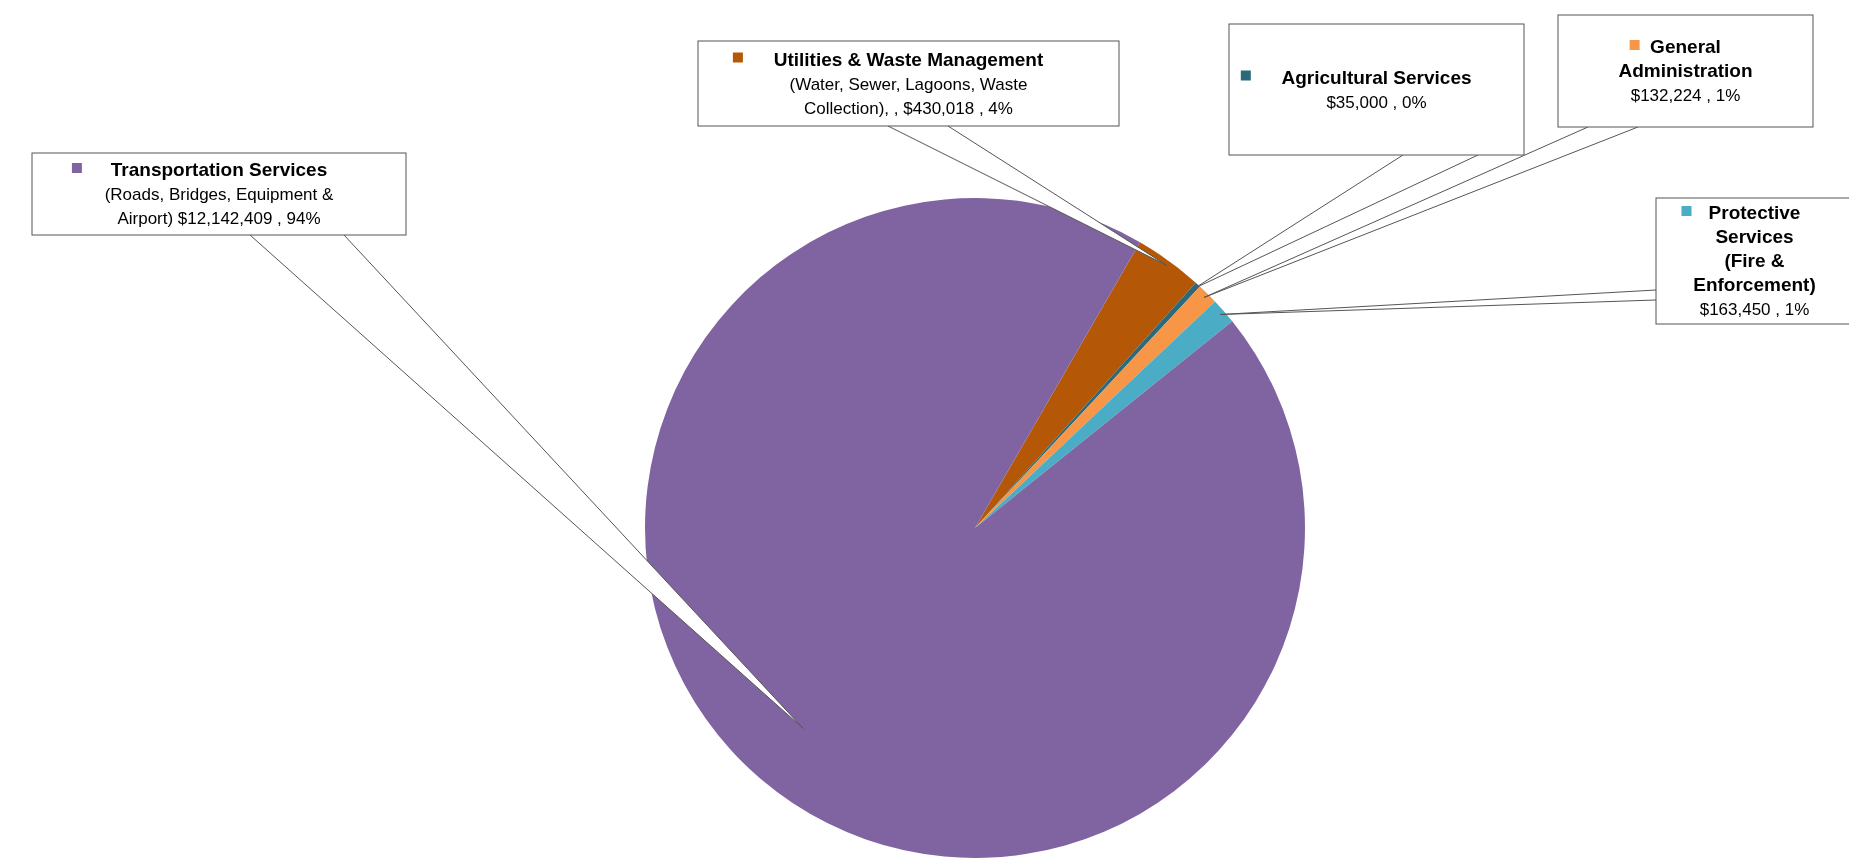 The height and width of the screenshot is (866, 1849). Describe the element at coordinates (219, 193) in the screenshot. I see `legend-label: Transportation Services (Roads, Bridges, Equipment & Airport) $12,142,409 , 94%` at that location.